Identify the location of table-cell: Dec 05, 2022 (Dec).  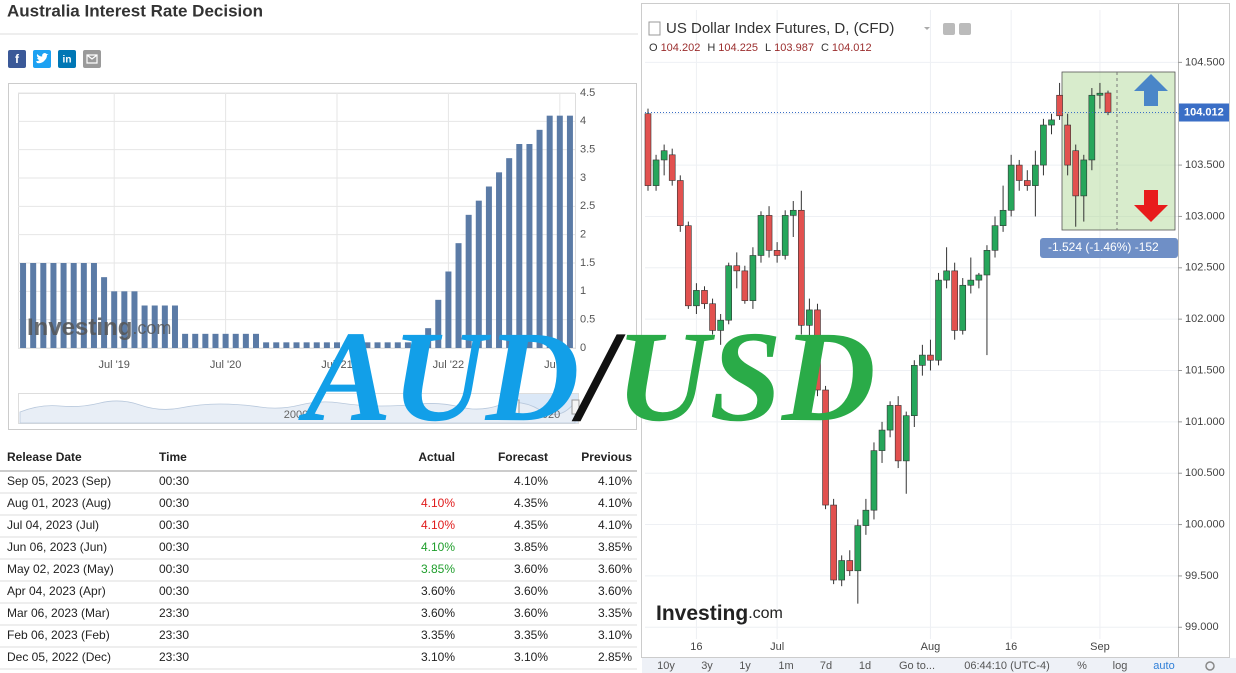
(59, 657).